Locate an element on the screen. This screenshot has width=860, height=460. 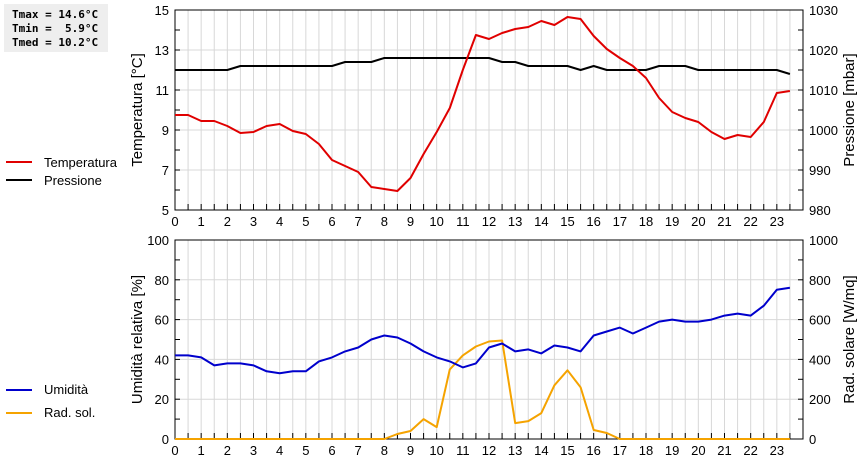
legend-label: Umidità is located at coordinates (66, 389).